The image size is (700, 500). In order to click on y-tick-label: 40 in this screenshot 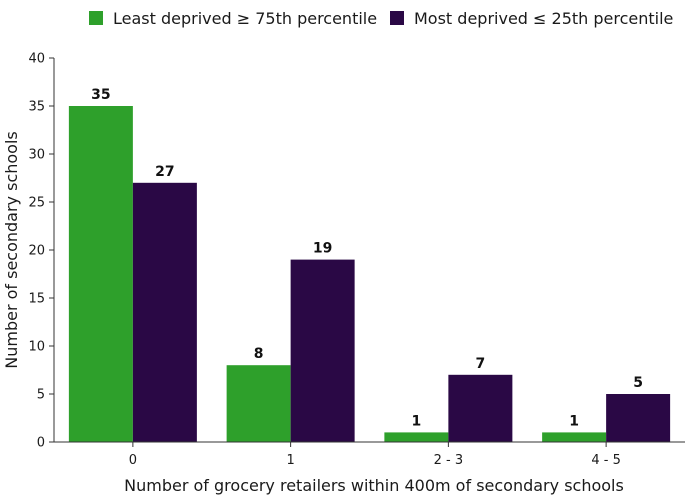, I will do `click(36, 59)`.